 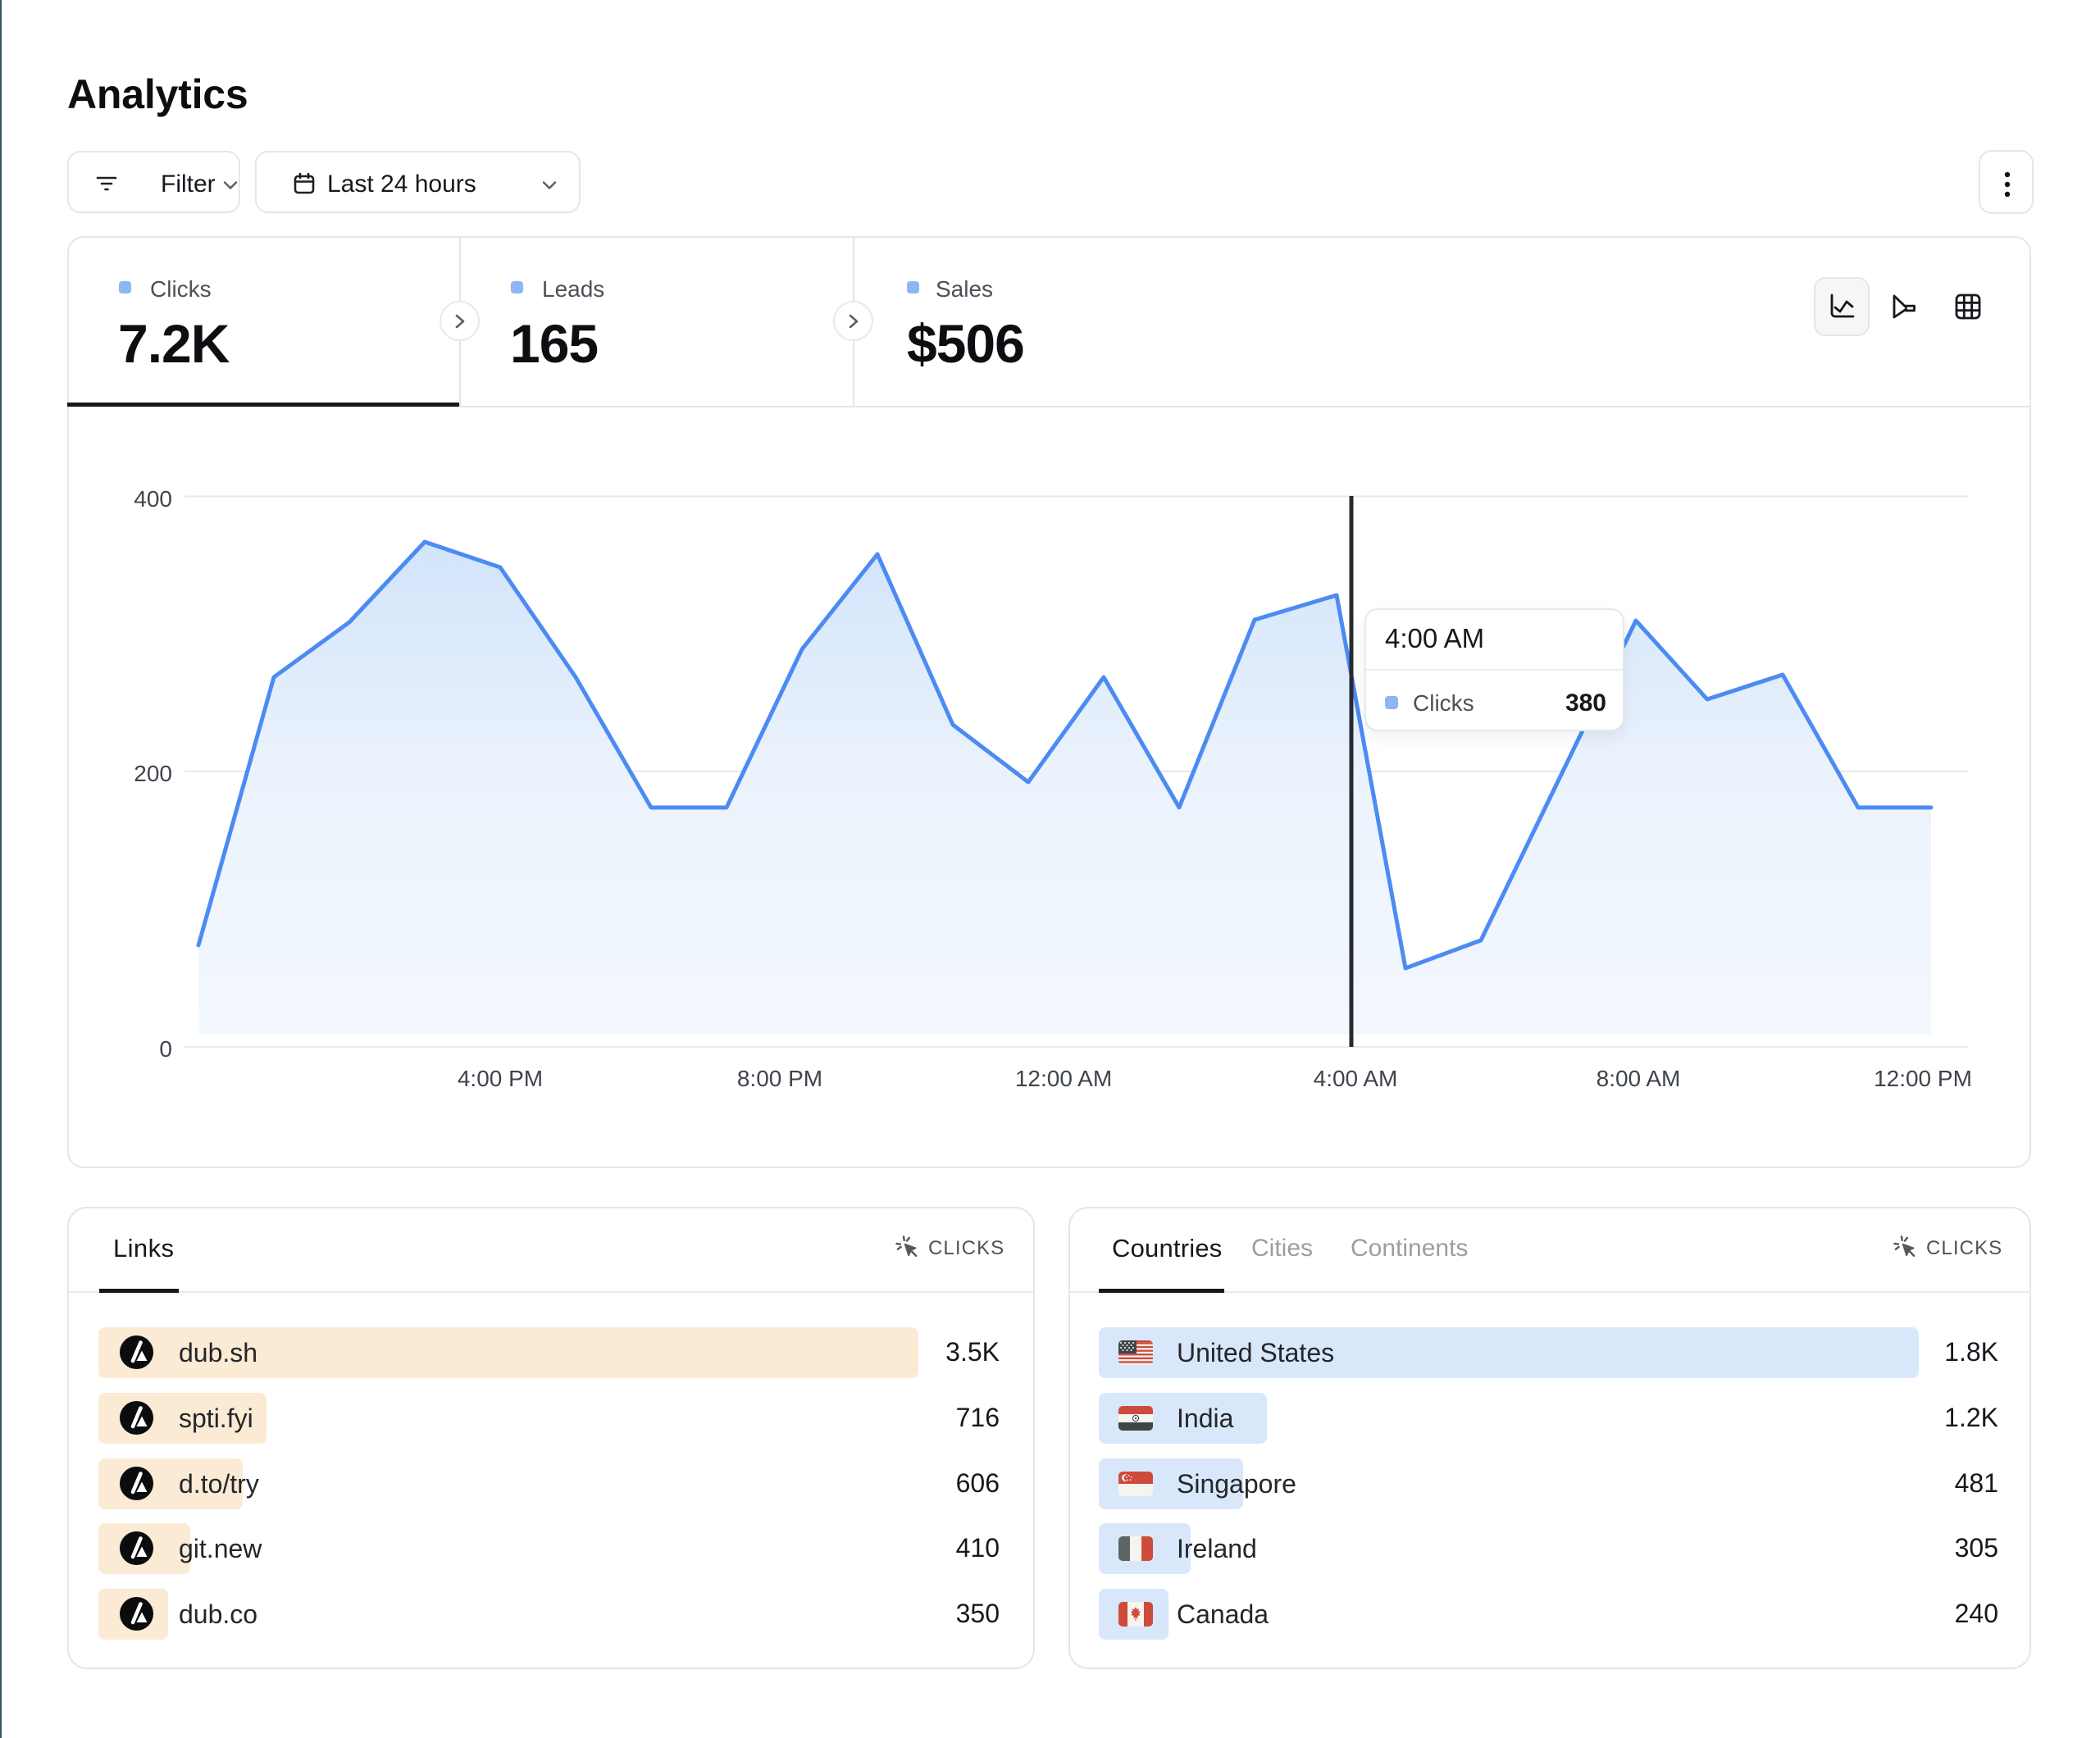 What do you see at coordinates (165, 1049) in the screenshot?
I see `svg-text: 0` at bounding box center [165, 1049].